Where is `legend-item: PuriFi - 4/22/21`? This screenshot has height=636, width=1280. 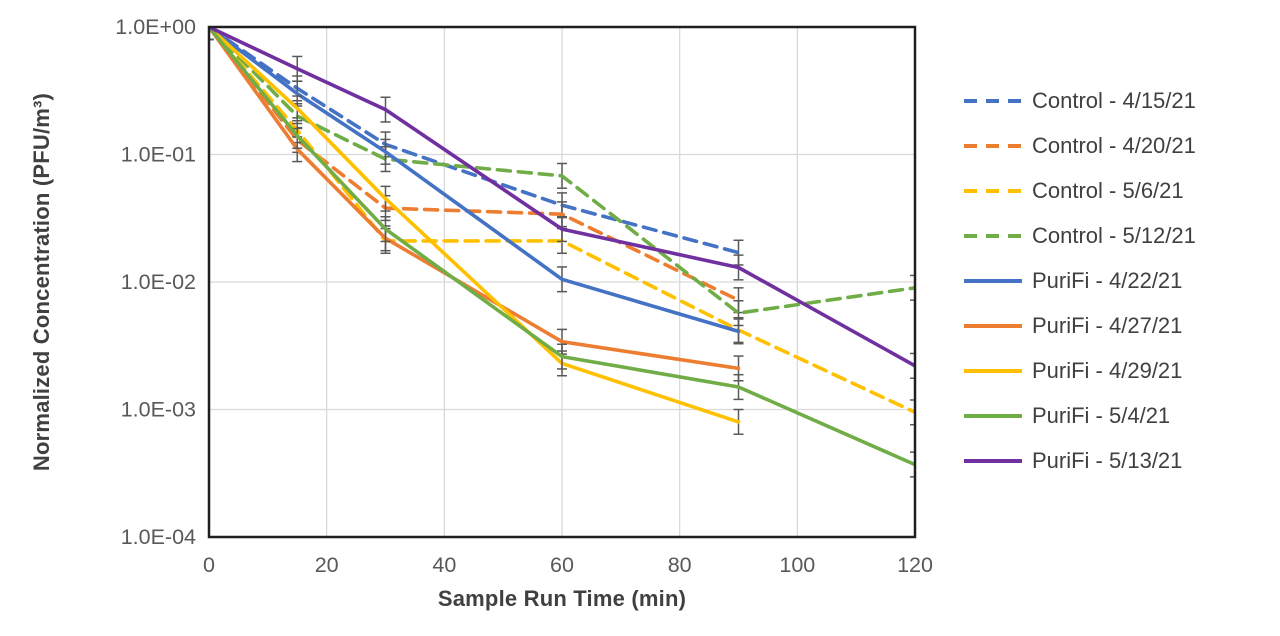 legend-item: PuriFi - 4/22/21 is located at coordinates (1072, 281).